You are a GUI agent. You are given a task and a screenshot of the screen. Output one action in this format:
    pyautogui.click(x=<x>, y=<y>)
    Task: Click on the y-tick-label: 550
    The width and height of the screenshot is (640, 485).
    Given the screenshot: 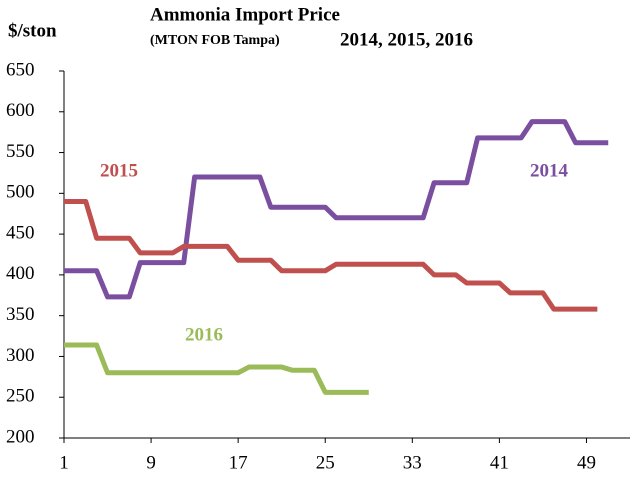 What is the action you would take?
    pyautogui.click(x=20, y=151)
    